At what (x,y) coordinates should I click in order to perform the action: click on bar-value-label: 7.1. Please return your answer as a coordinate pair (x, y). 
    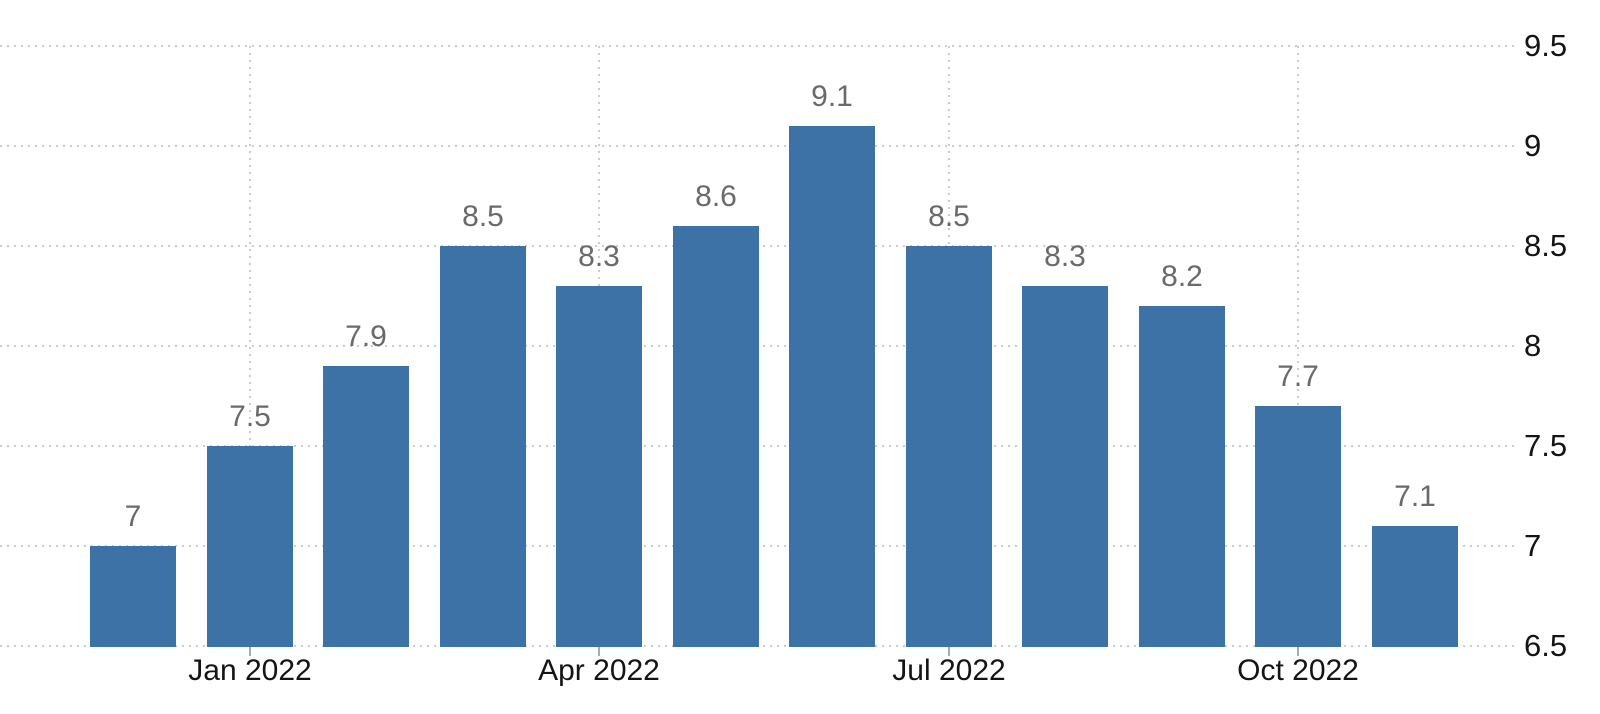
    Looking at the image, I should click on (1415, 496).